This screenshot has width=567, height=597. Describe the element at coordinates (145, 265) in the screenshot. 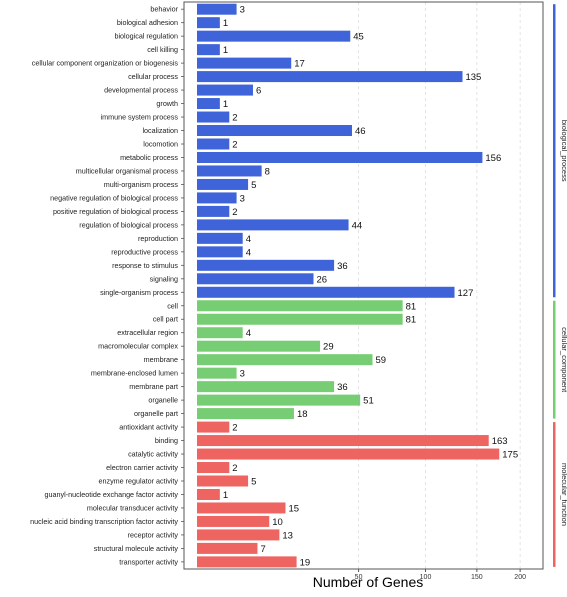

I see `category-label: response to stimulus` at that location.